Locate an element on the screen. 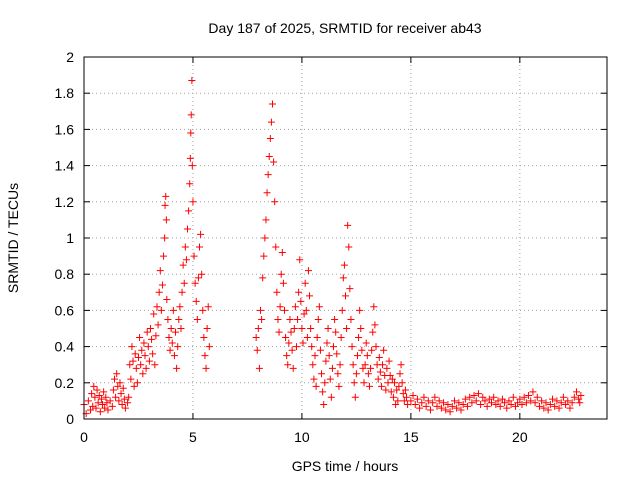  y-axis-label: SRMTID / TECUs is located at coordinates (13, 238).